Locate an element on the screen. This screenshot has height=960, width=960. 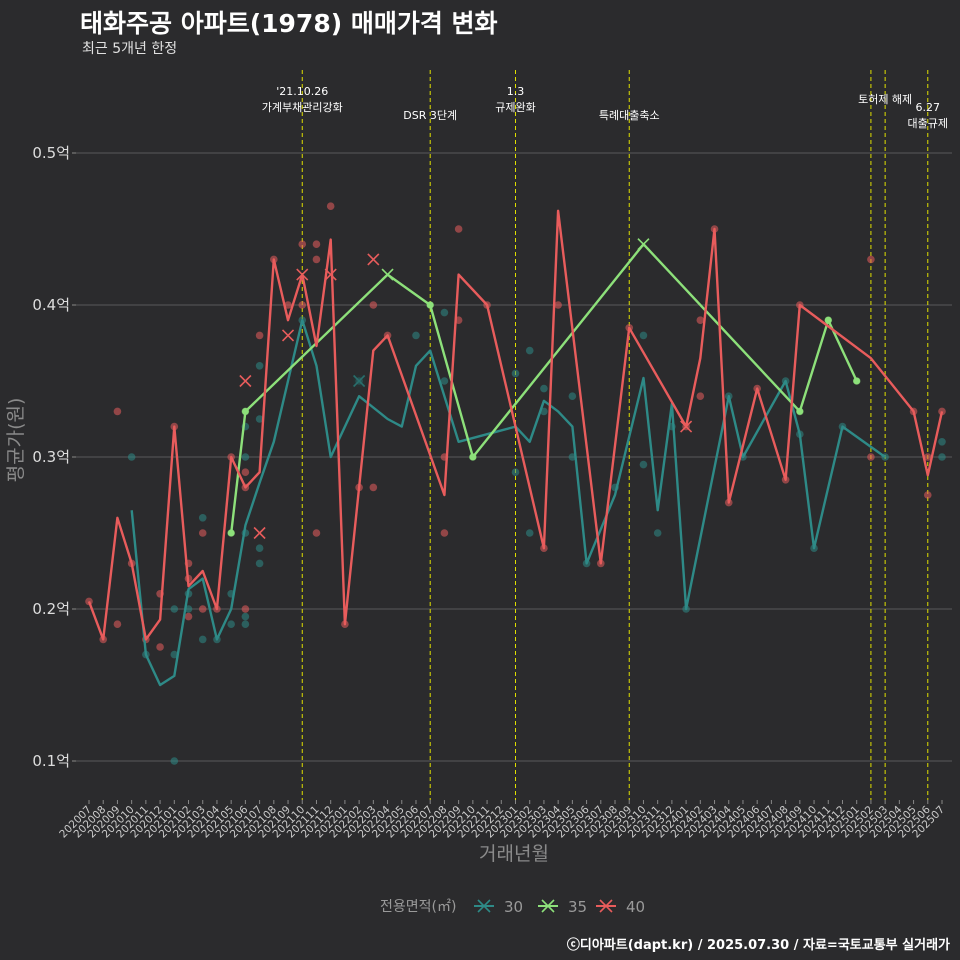
legend-label-30: 30 is located at coordinates (513, 907).